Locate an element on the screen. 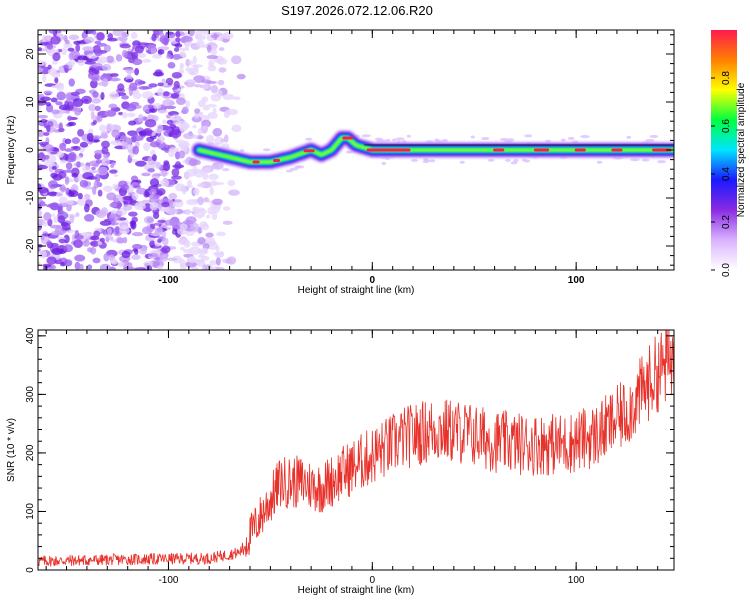 The image size is (750, 600). colorbar-ticks: 0.0 0.2 0.4 0.6 0.8 is located at coordinates (721, 174).